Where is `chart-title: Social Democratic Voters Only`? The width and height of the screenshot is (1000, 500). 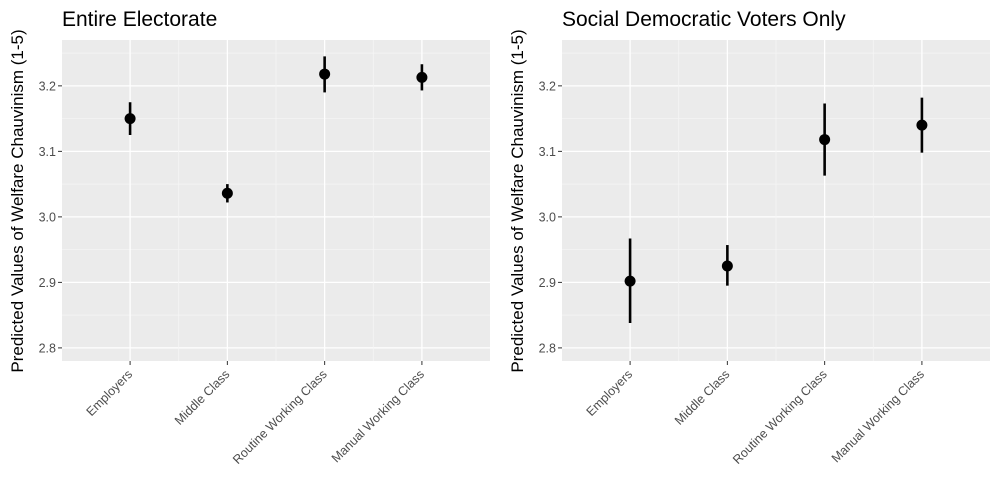
chart-title: Social Democratic Voters Only is located at coordinates (704, 19).